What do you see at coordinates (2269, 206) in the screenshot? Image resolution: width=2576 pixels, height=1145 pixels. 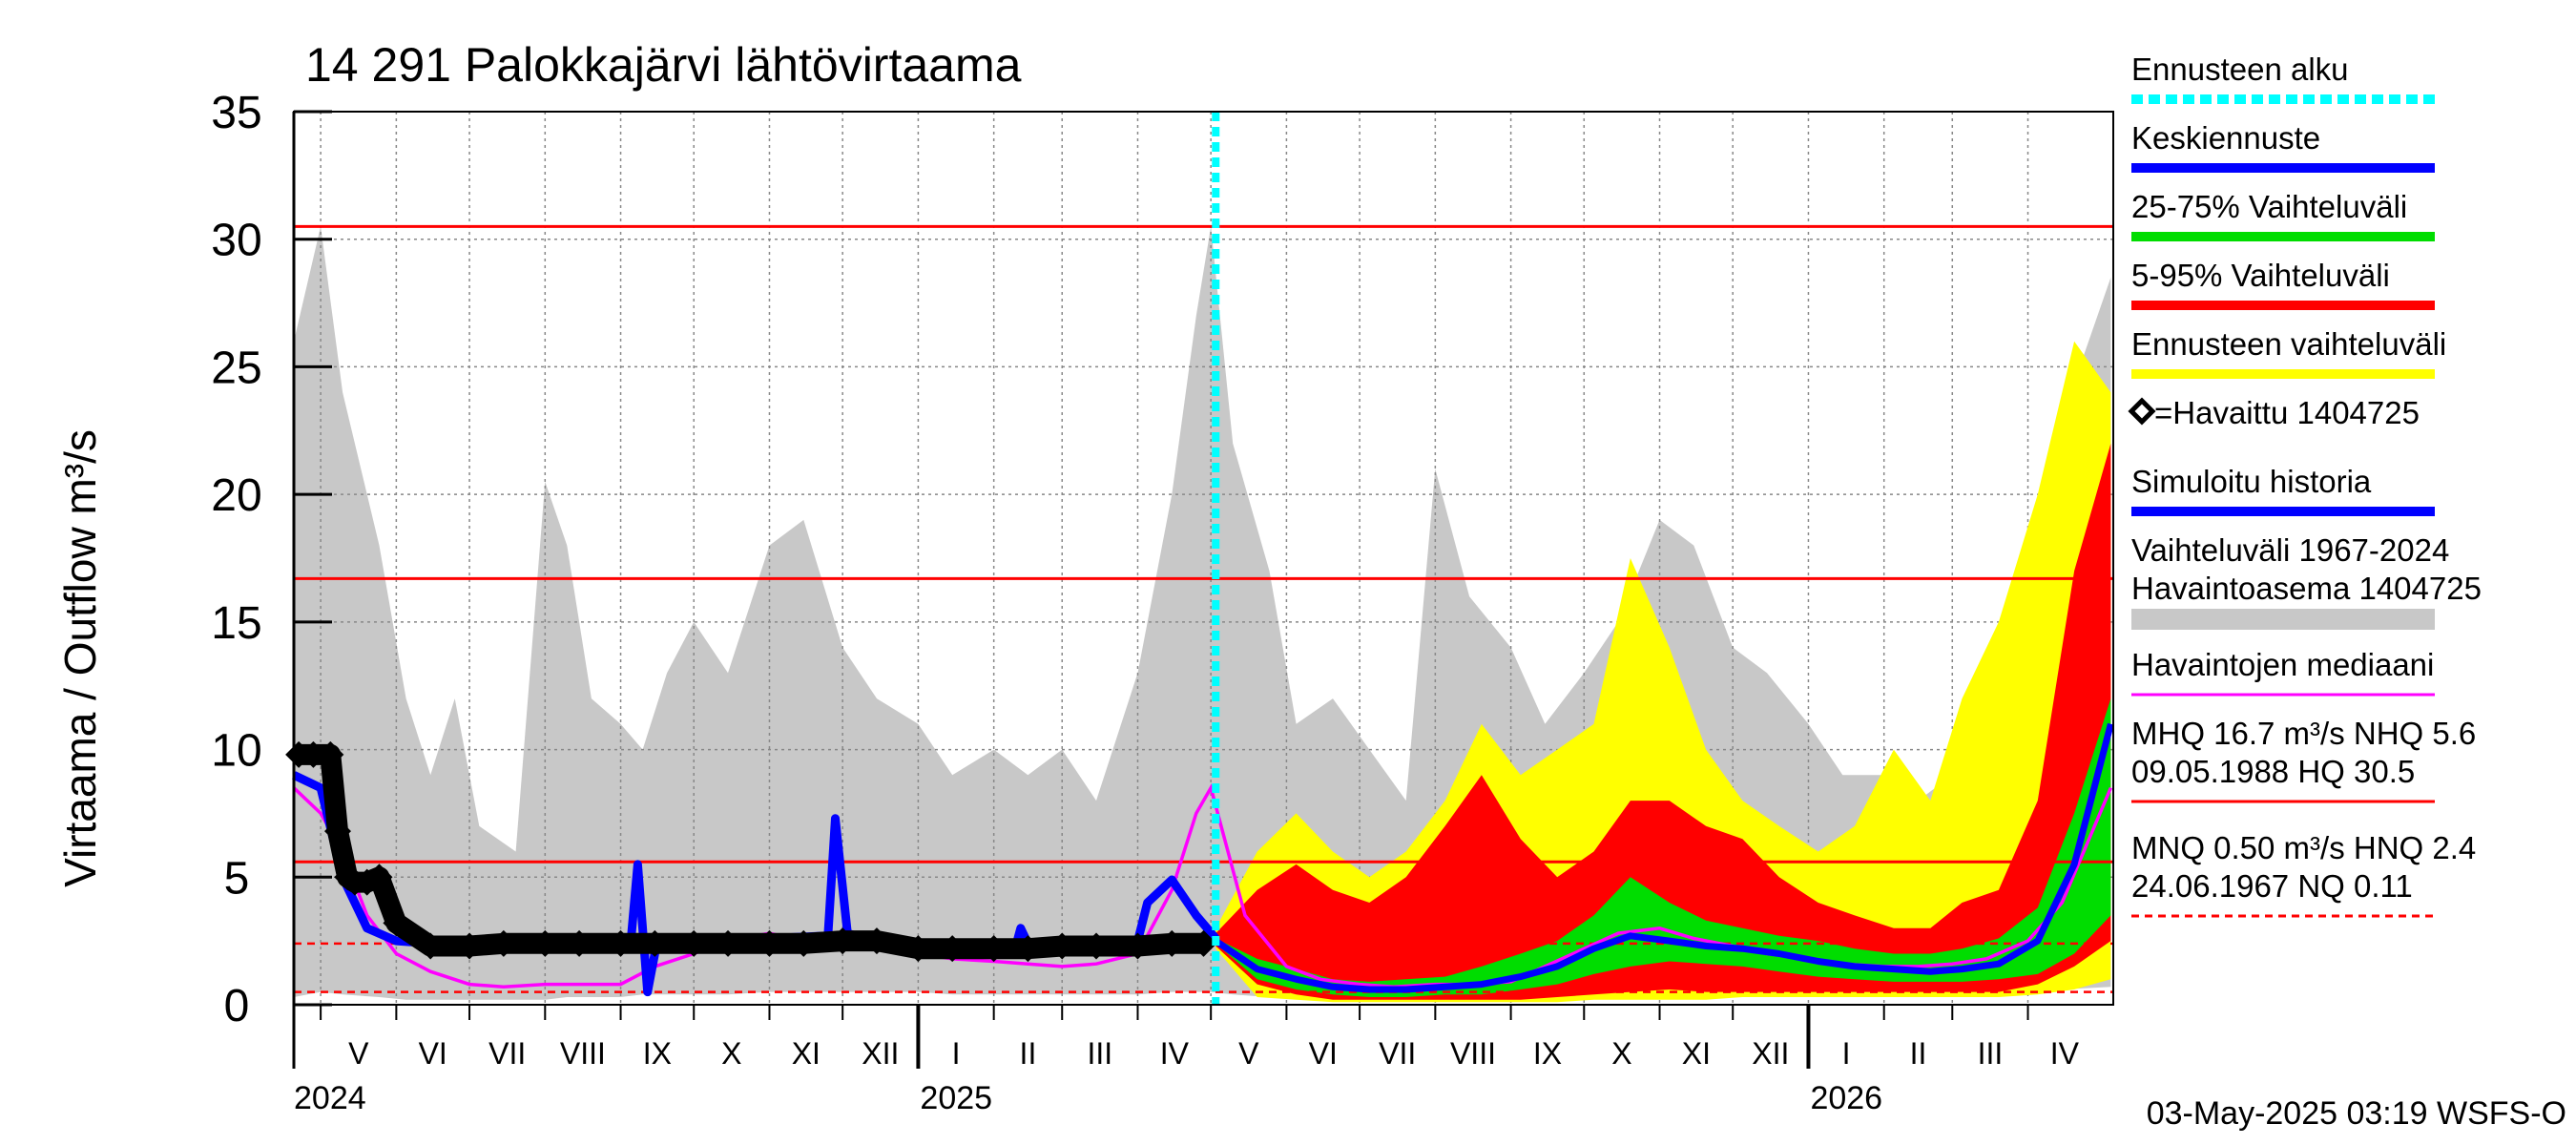 I see `legend-label: 25-75% Vaihteluväli` at bounding box center [2269, 206].